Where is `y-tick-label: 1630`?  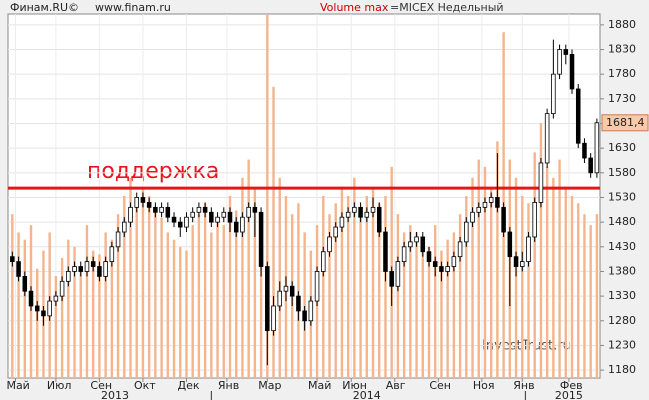
y-tick-label: 1630 is located at coordinates (622, 147).